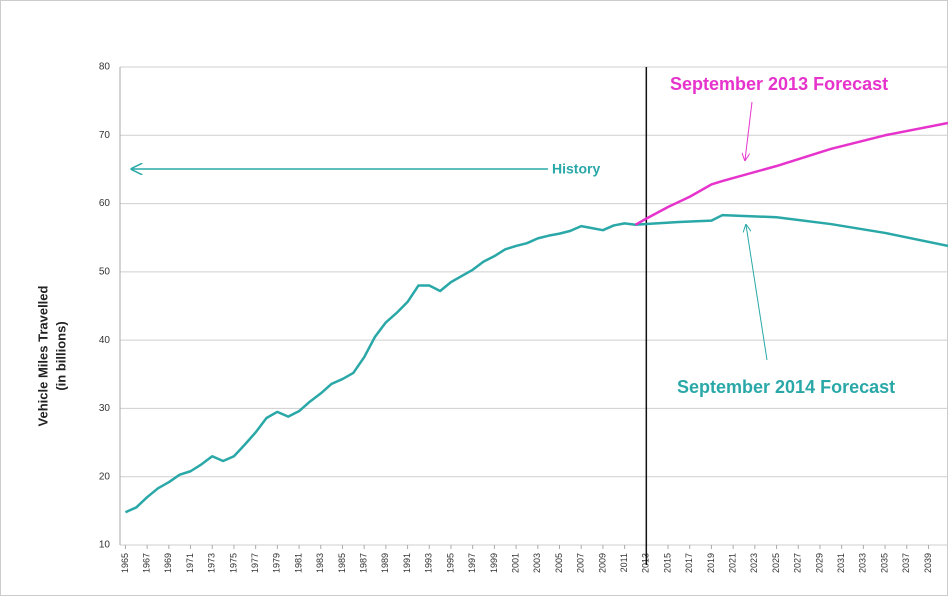  I want to click on y-tick-label: 50, so click(105, 271).